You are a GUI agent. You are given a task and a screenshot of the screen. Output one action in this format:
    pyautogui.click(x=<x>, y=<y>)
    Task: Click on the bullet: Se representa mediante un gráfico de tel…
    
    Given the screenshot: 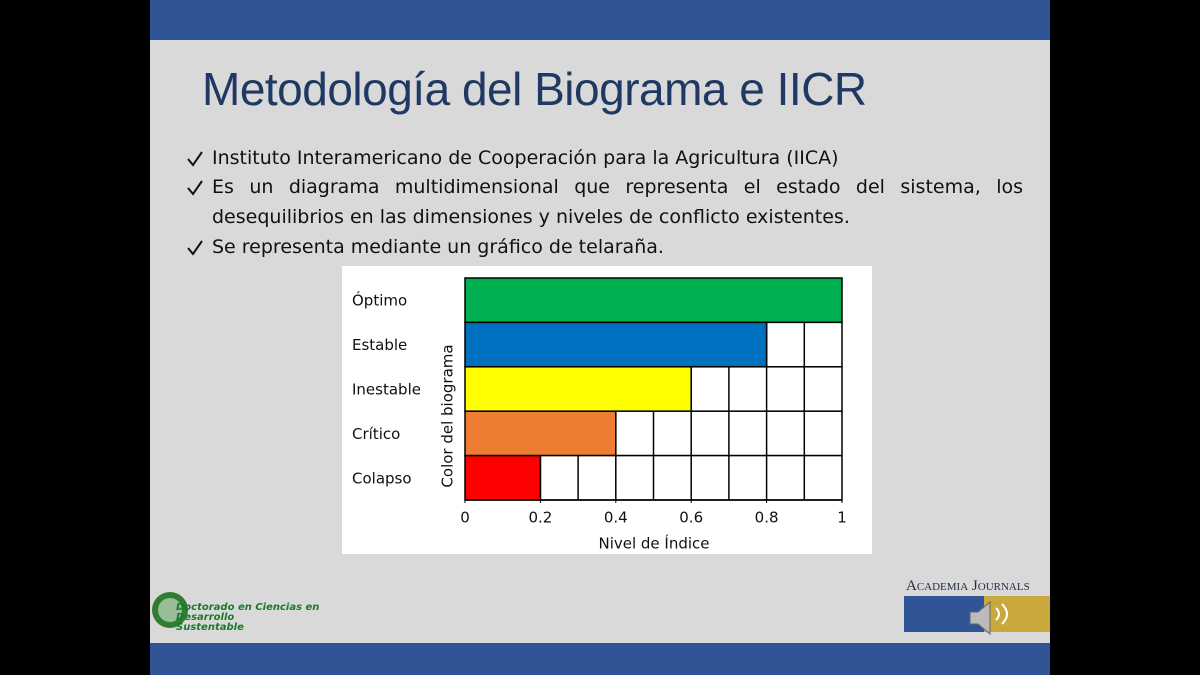 What is the action you would take?
    pyautogui.click(x=438, y=247)
    